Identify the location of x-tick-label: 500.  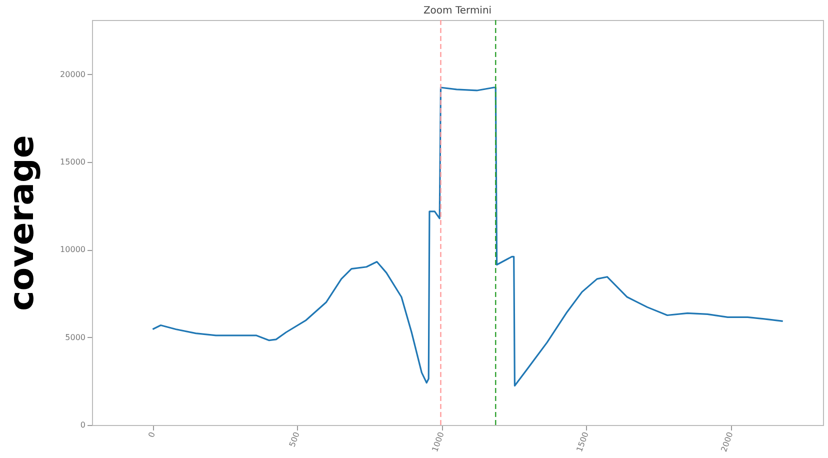
(295, 439).